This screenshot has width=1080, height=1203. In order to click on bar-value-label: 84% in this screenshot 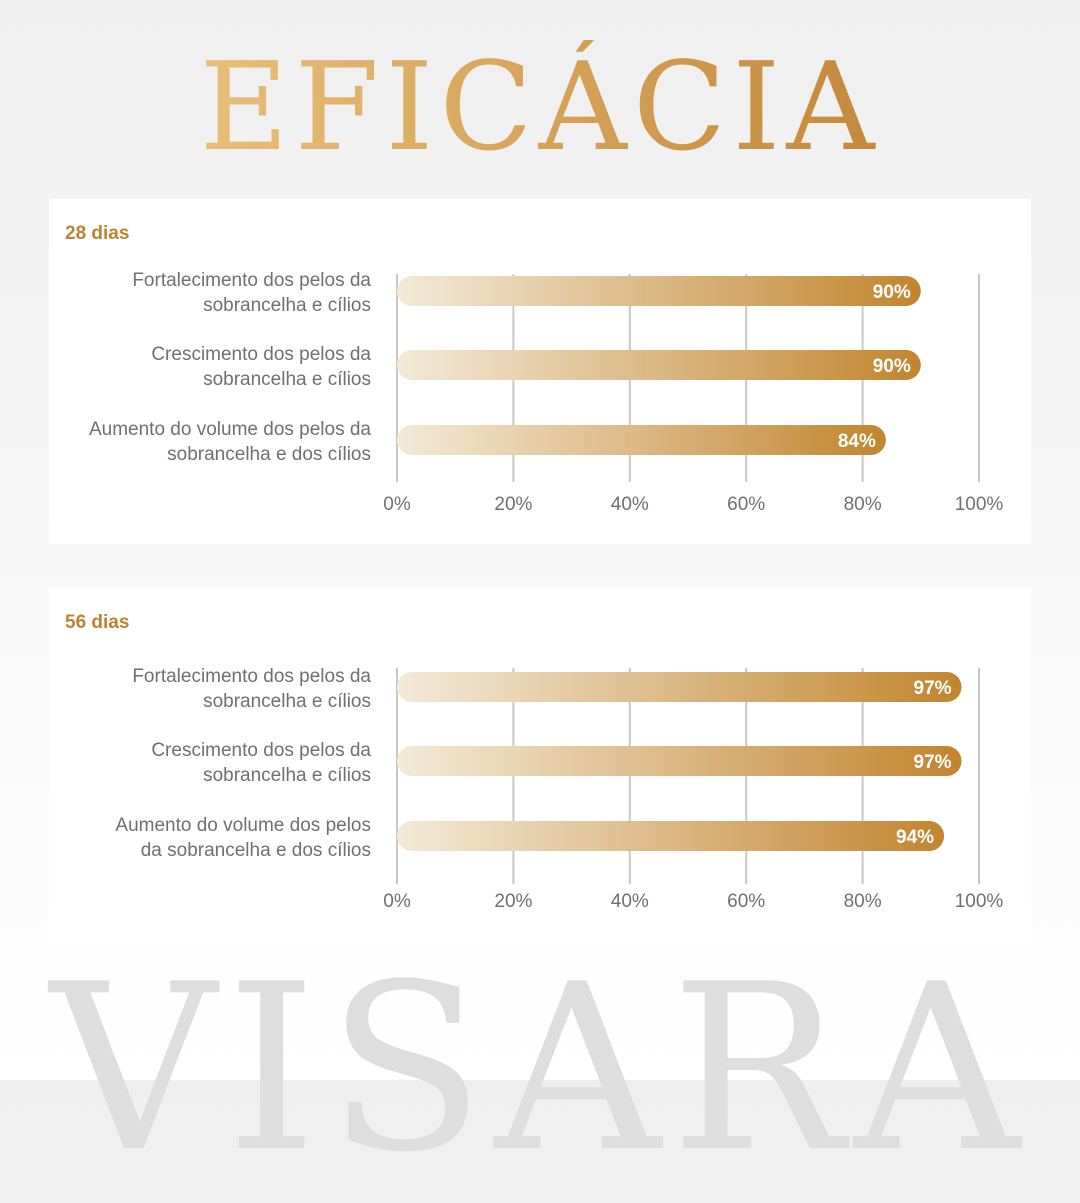, I will do `click(857, 441)`.